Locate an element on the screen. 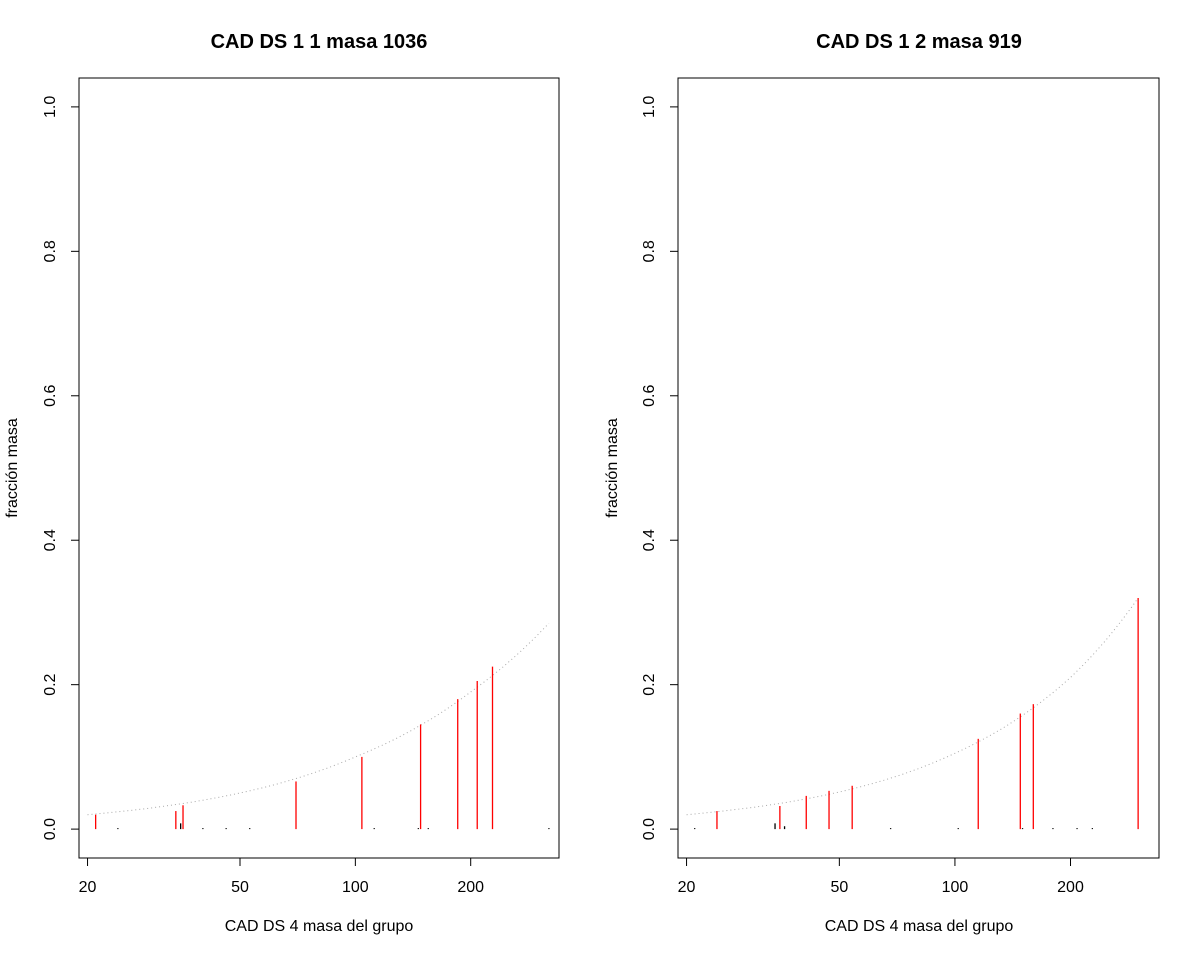 The image size is (1200, 956). chart-title: CAD DS 1 1 masa 1036 is located at coordinates (319, 42).